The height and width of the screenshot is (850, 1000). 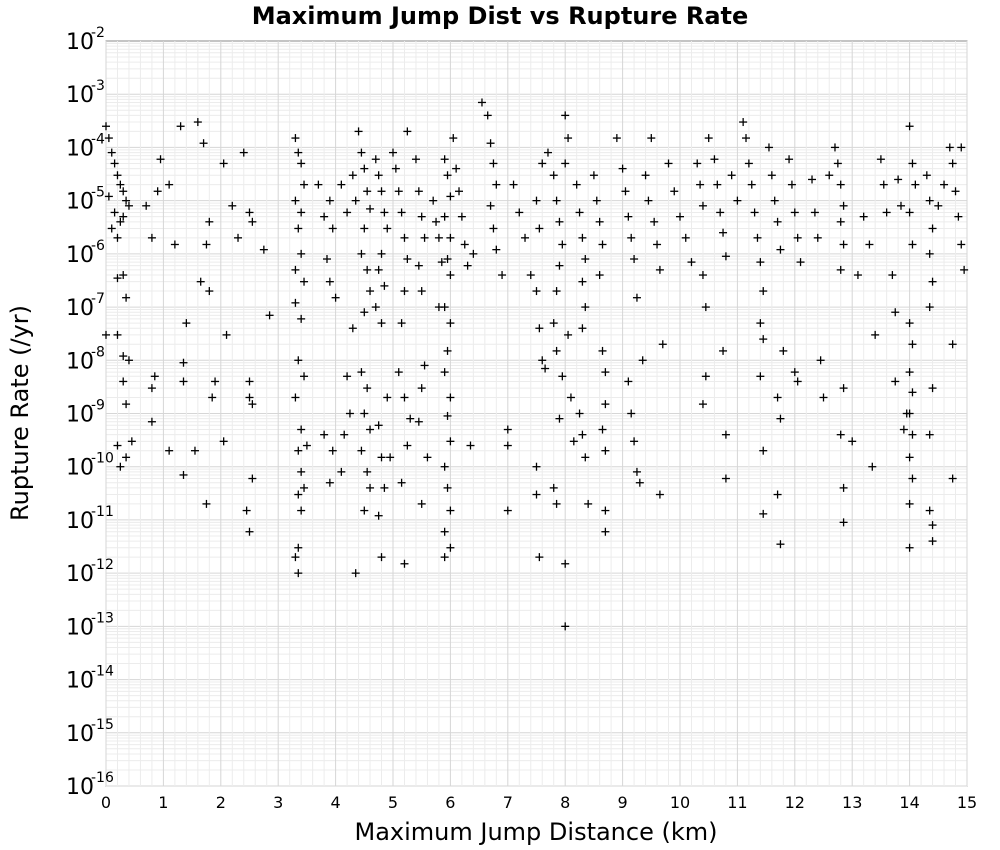 I want to click on svg-text: -12, so click(x=102, y=565).